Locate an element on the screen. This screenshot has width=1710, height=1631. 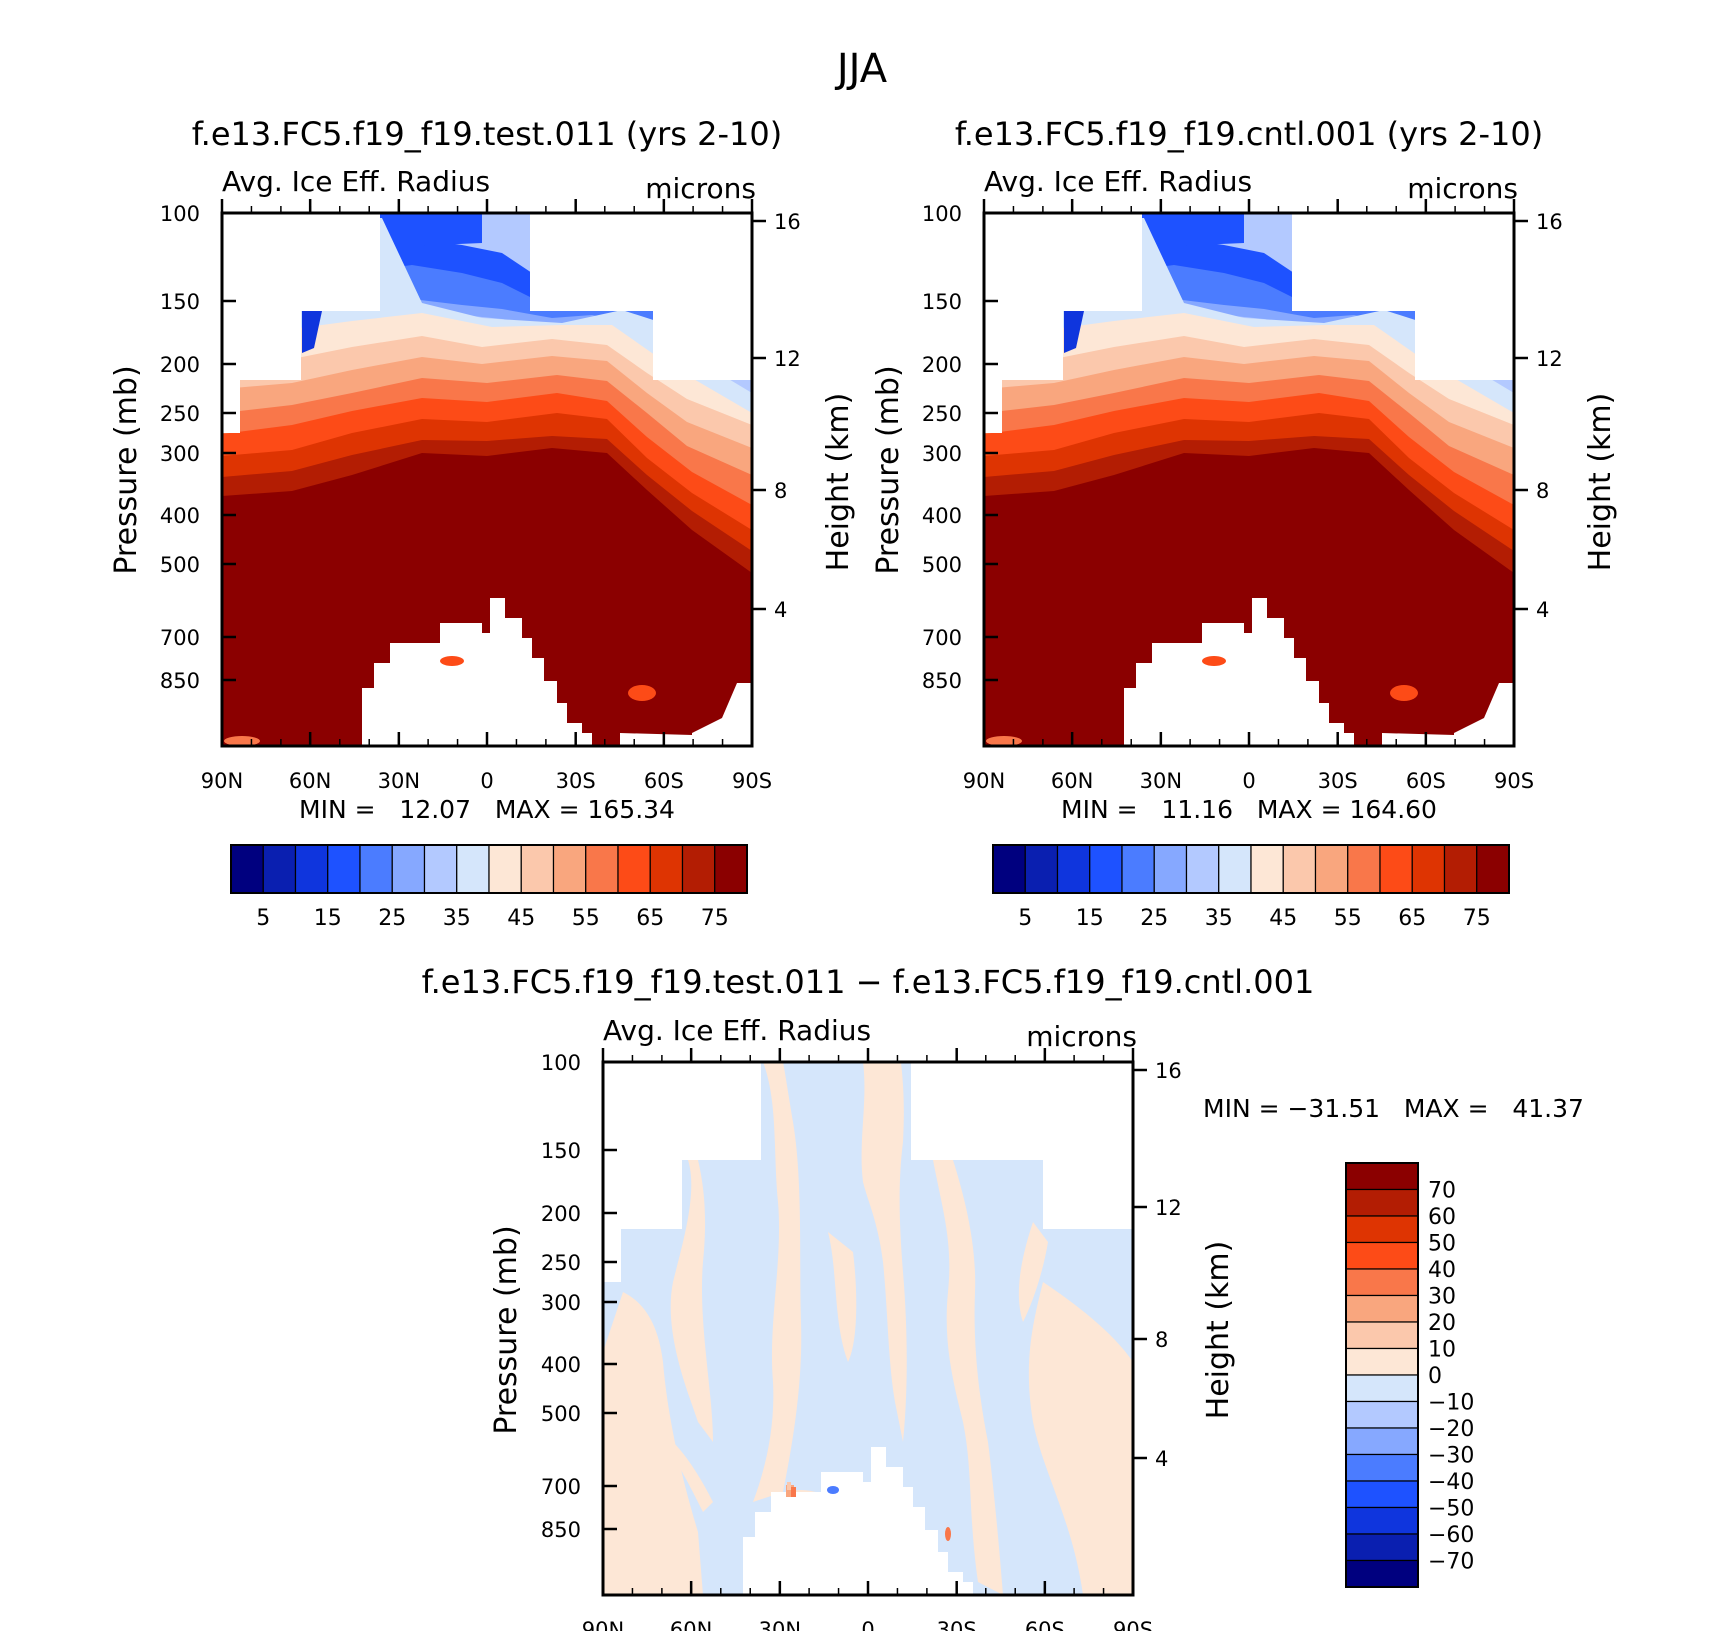
x-tick-label: 30N is located at coordinates (1161, 781).